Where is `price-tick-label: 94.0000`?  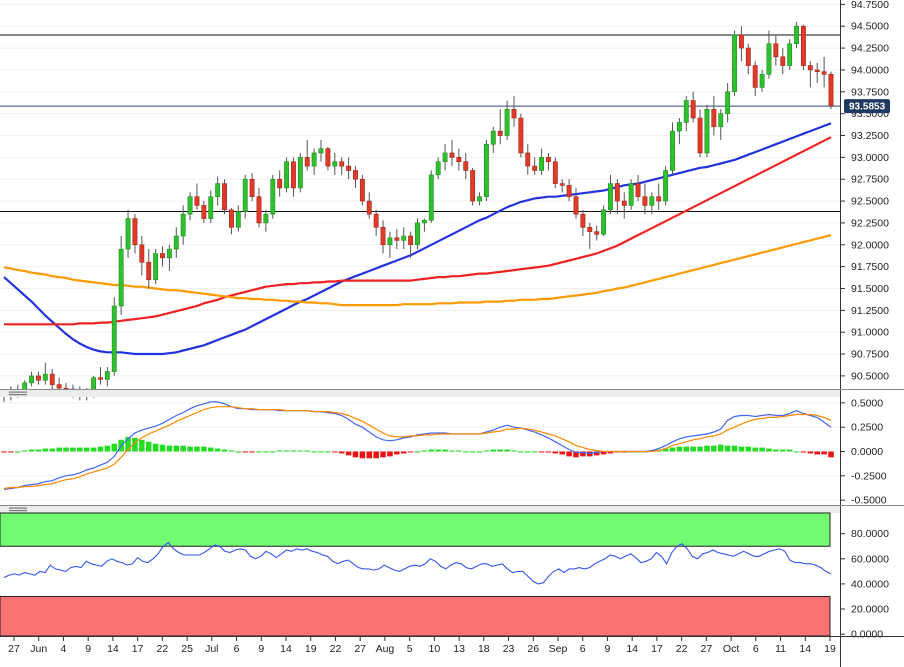
price-tick-label: 94.0000 is located at coordinates (870, 70).